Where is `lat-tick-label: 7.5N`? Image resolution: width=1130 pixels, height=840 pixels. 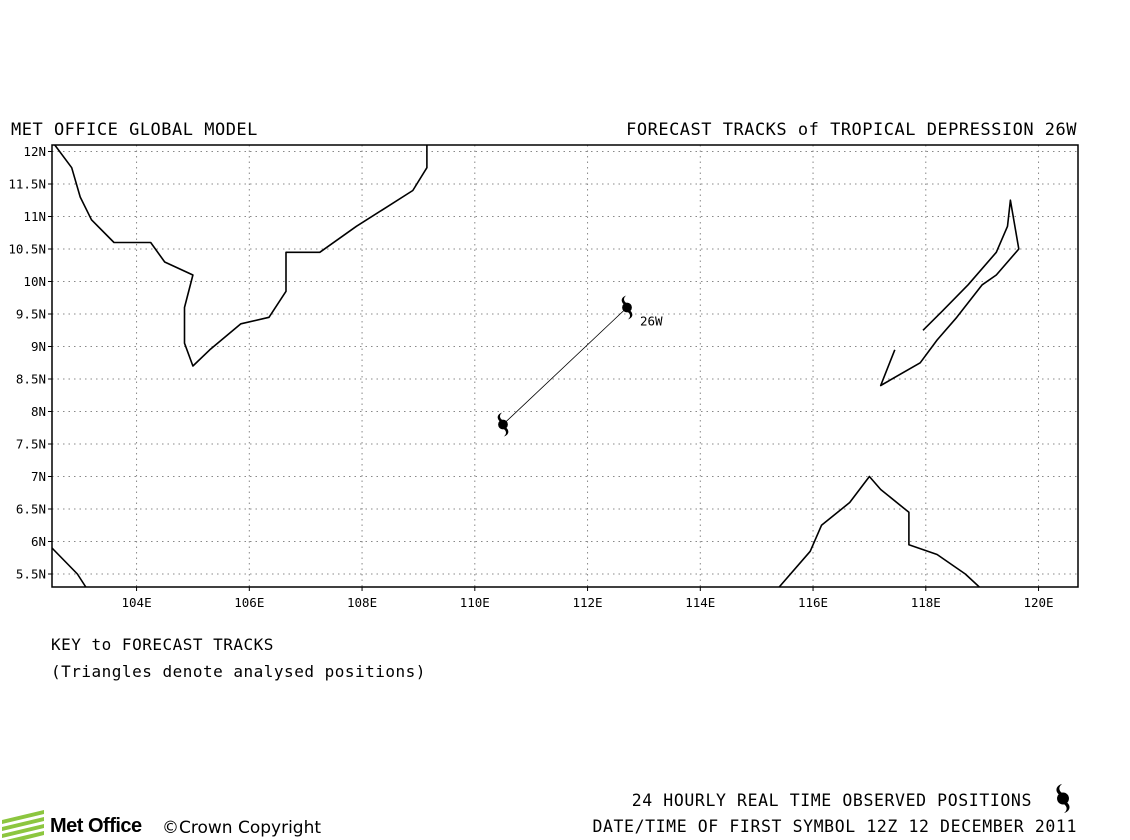
lat-tick-label: 7.5N is located at coordinates (31, 444).